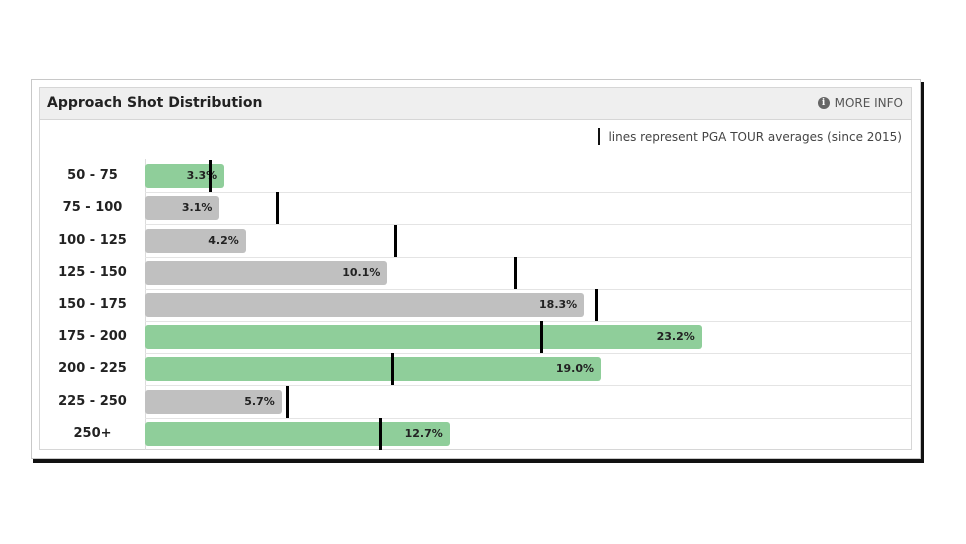 This screenshot has height=544, width=966. I want to click on bar-value-label: 12.7%, so click(423, 433).